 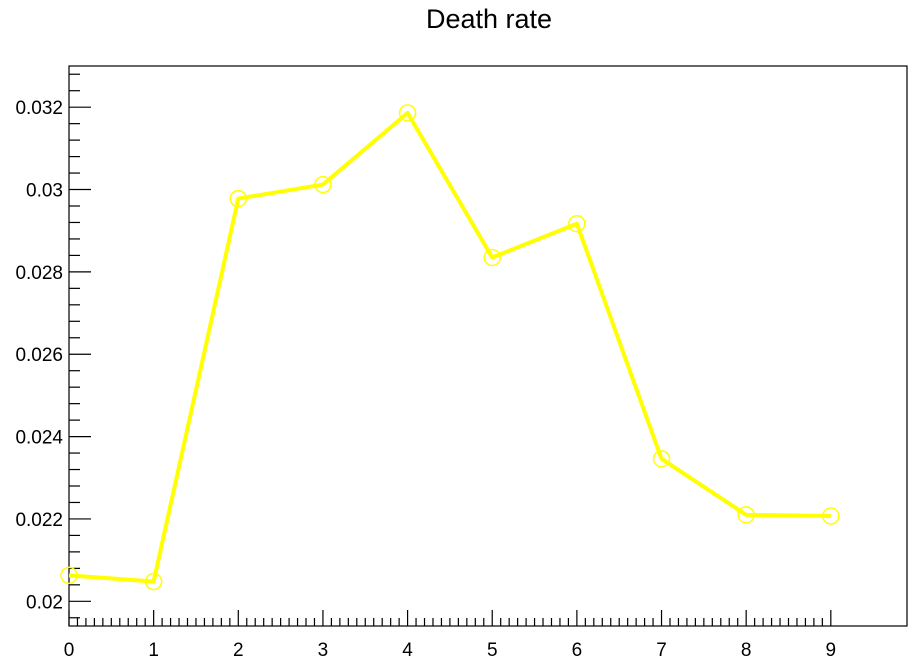 I want to click on x-tick-label: 5, so click(x=492, y=650).